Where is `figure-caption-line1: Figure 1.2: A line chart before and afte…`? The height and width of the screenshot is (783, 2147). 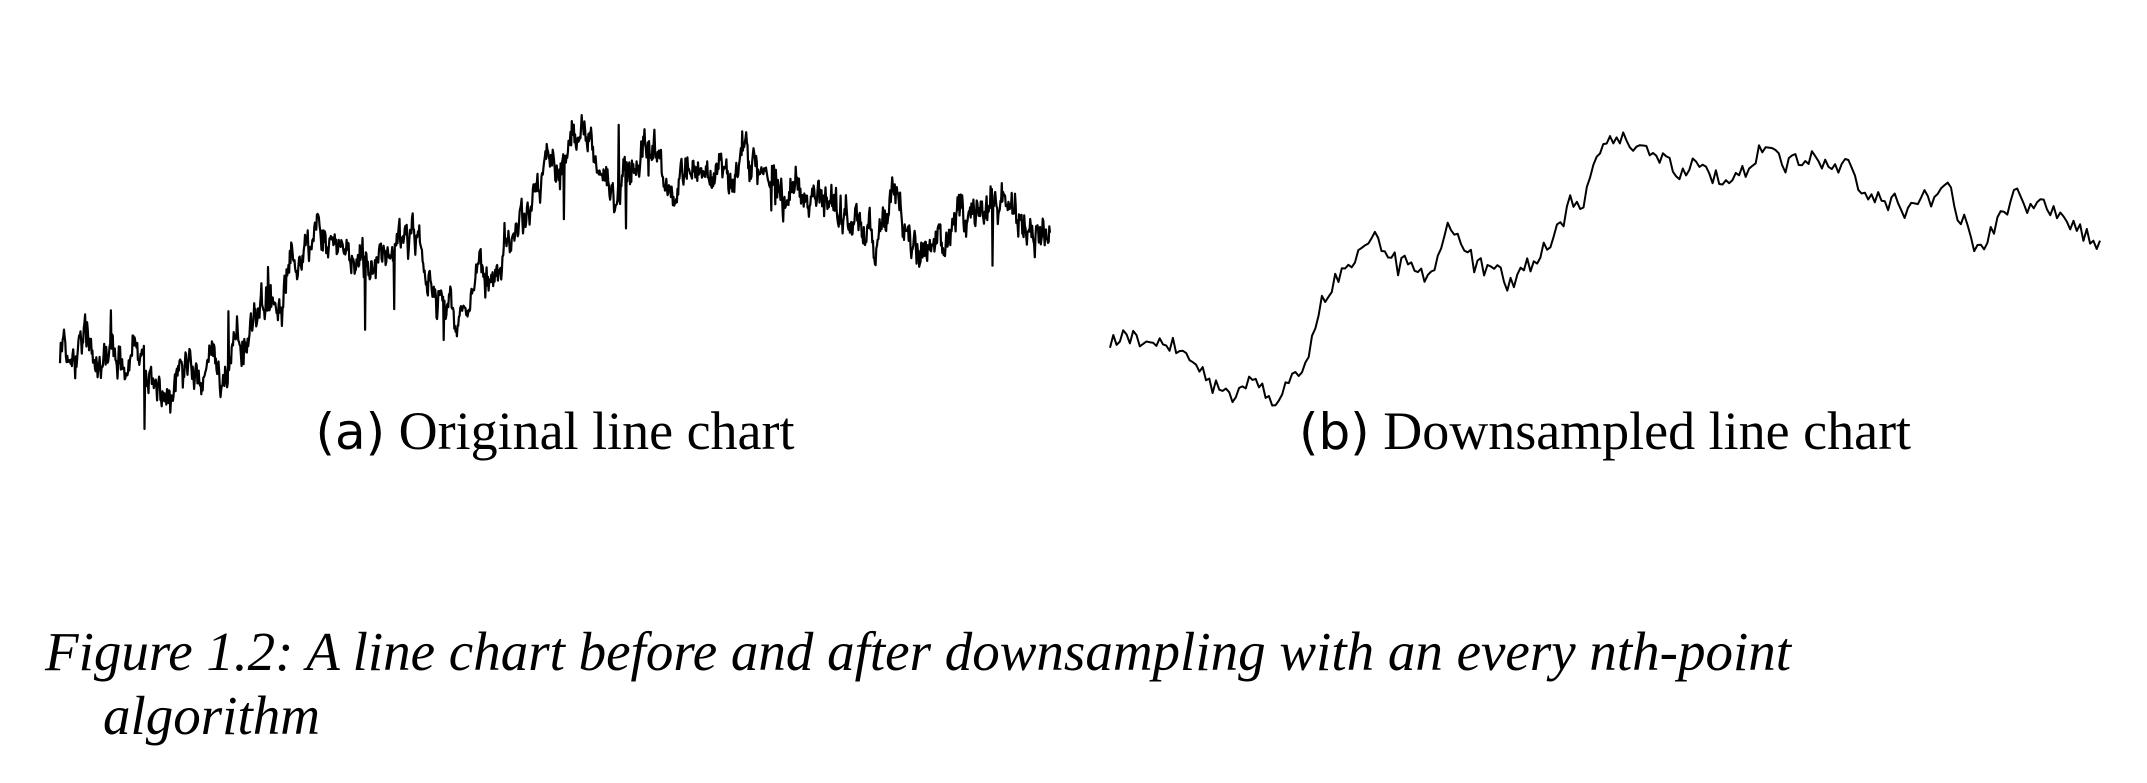 figure-caption-line1: Figure 1.2: A line chart before and afte… is located at coordinates (918, 651).